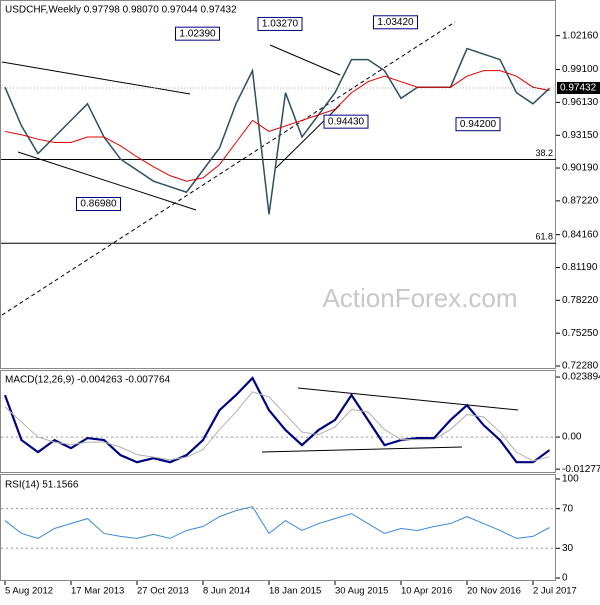  Describe the element at coordinates (555, 591) in the screenshot. I see `x-tick-label: 2 Jul 2017` at that location.